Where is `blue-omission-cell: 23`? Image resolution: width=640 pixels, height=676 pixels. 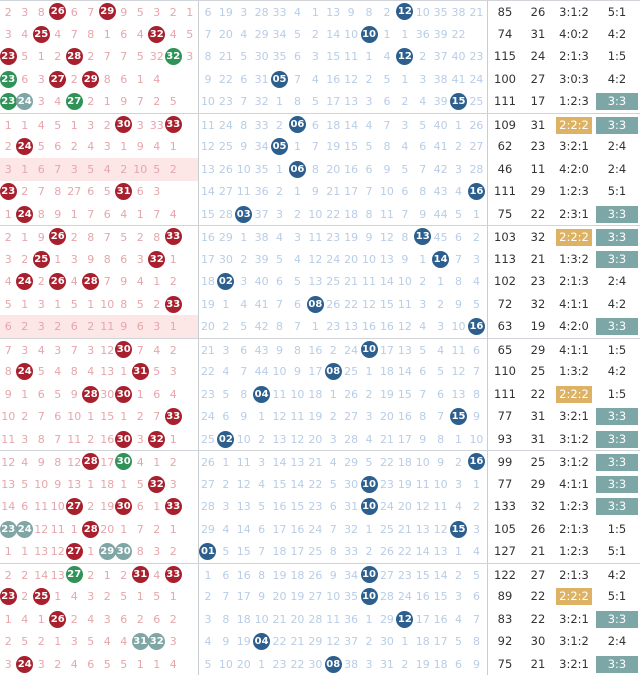
blue-omission-cell: 23 is located at coordinates (333, 326).